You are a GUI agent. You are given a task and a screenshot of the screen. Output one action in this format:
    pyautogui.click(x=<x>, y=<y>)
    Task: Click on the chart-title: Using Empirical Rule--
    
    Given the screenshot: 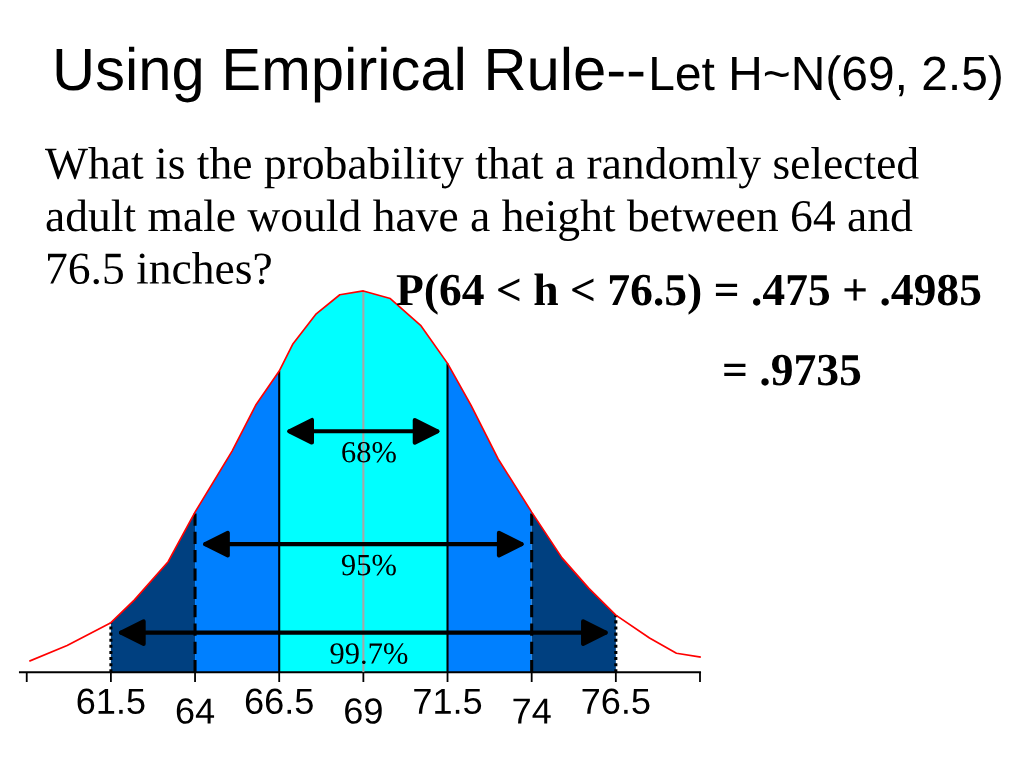 What is the action you would take?
    pyautogui.click(x=350, y=74)
    